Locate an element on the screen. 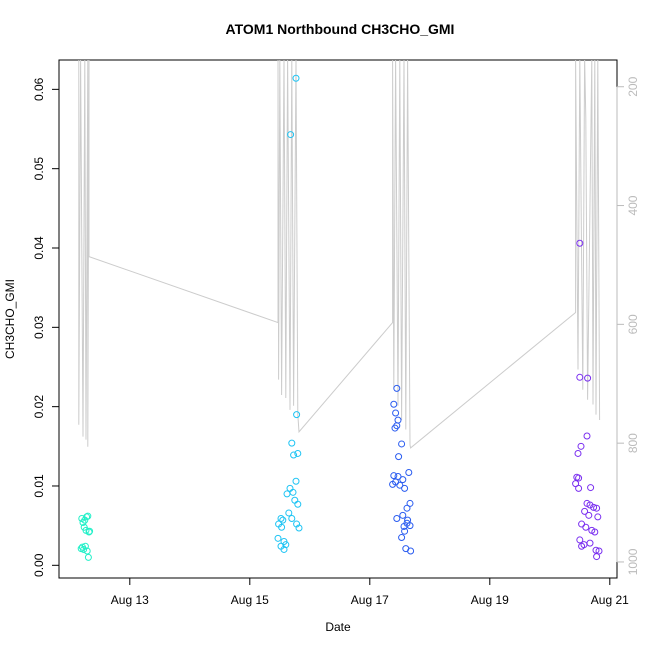 The height and width of the screenshot is (650, 650). chart-title: ATOM1 Northbound CH3CHO_GMI is located at coordinates (340, 29).